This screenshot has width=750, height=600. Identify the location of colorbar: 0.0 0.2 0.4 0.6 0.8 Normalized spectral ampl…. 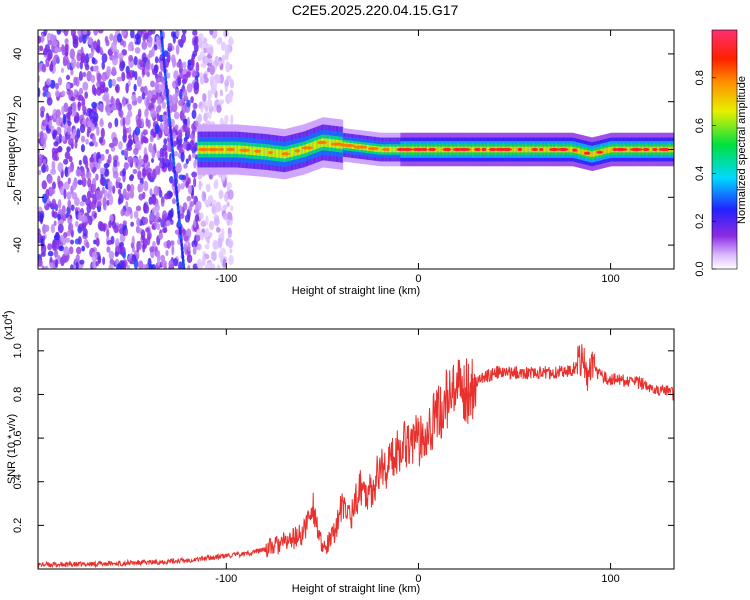
(721, 153).